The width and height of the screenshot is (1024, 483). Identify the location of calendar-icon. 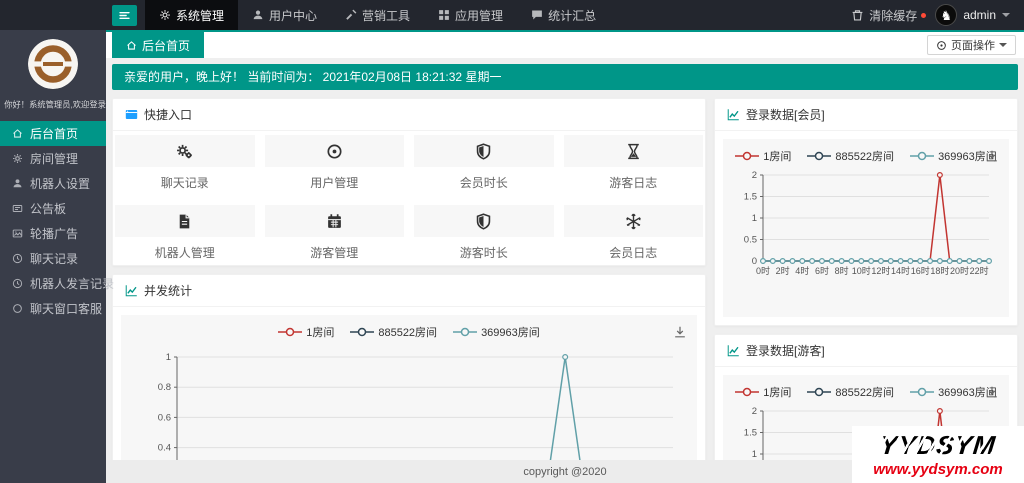
(334, 221).